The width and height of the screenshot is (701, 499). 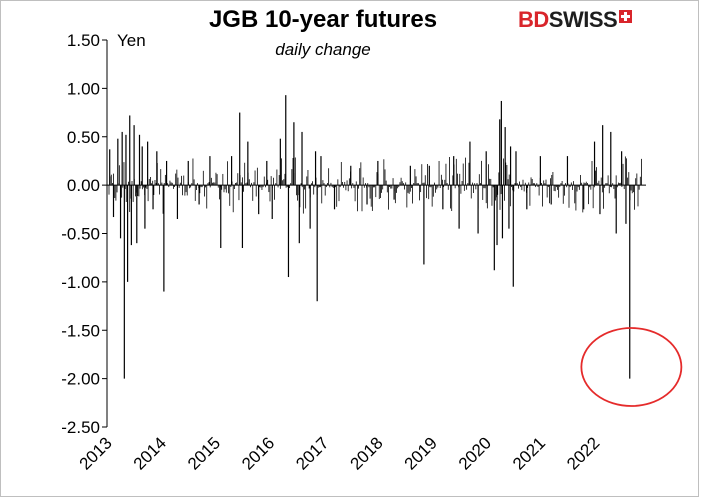 What do you see at coordinates (626, 16) in the screenshot?
I see `swiss-cross-icon` at bounding box center [626, 16].